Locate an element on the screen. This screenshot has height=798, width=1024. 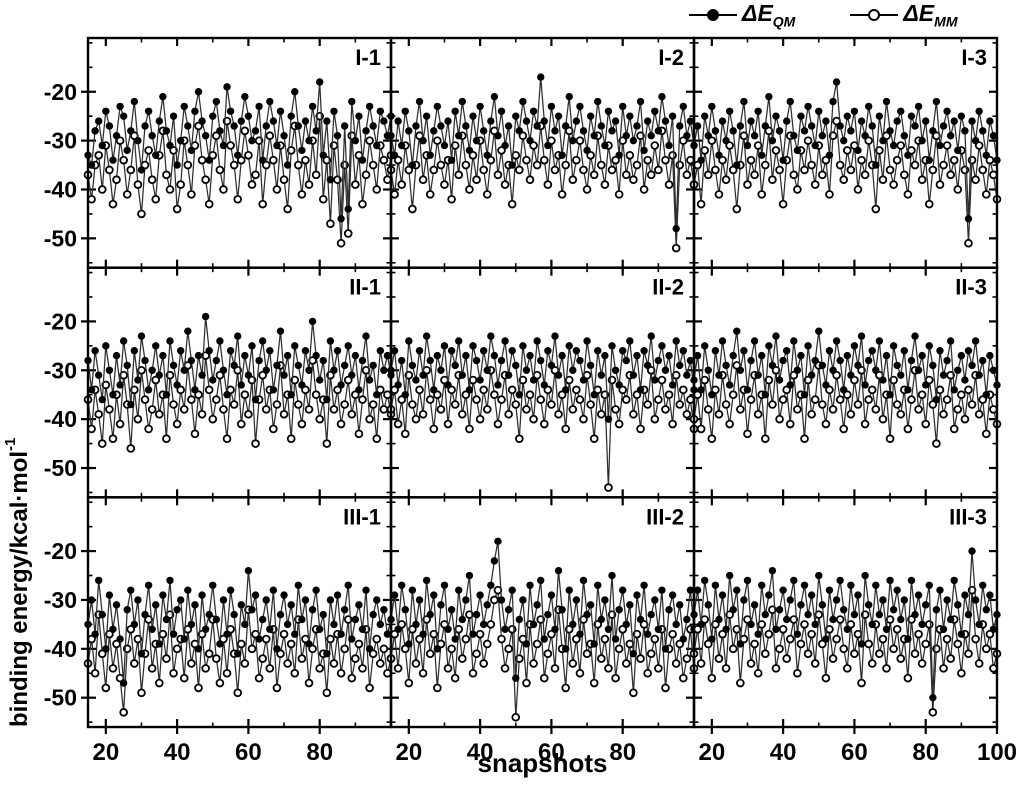
x-tick-label: 40 is located at coordinates (783, 752).